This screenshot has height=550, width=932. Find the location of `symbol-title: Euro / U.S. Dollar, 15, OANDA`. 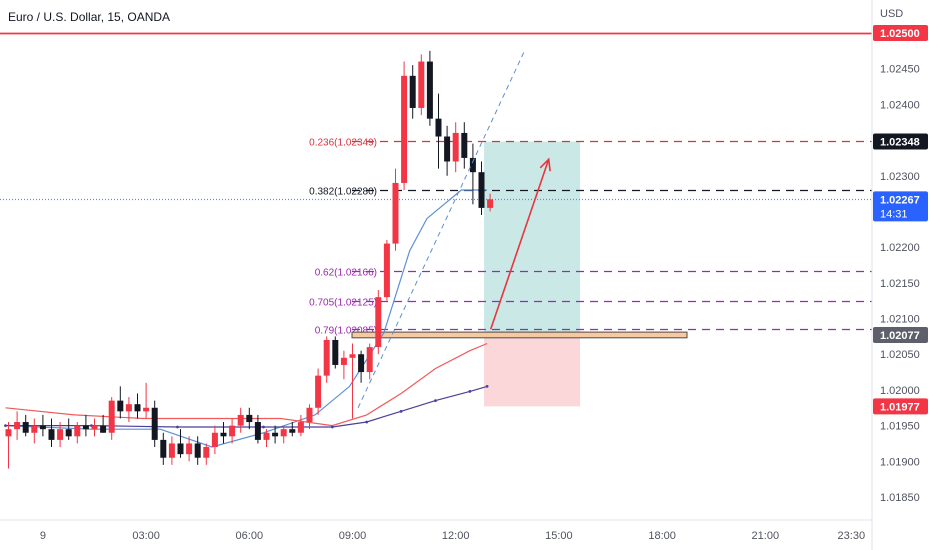

symbol-title: Euro / U.S. Dollar, 15, OANDA is located at coordinates (89, 17).